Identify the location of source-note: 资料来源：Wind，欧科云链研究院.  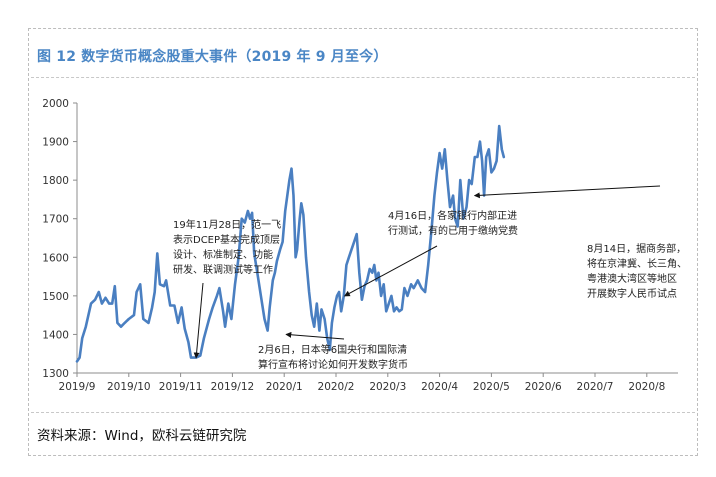
(142, 436).